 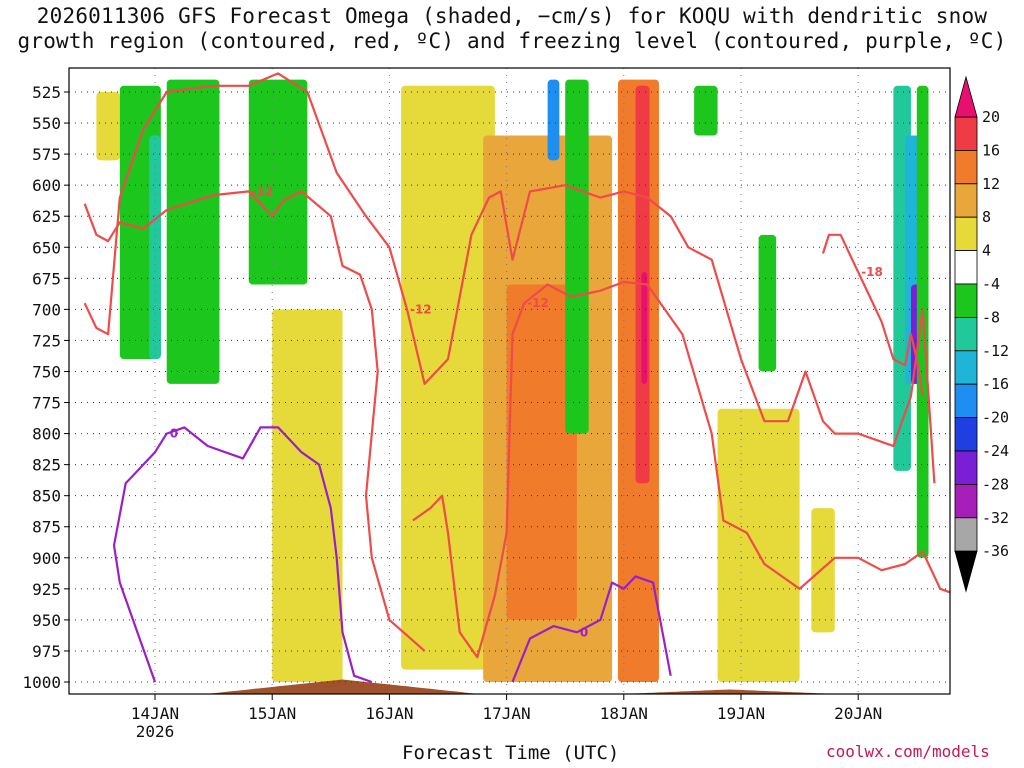 I want to click on y-tick-label: 600, so click(x=46, y=185).